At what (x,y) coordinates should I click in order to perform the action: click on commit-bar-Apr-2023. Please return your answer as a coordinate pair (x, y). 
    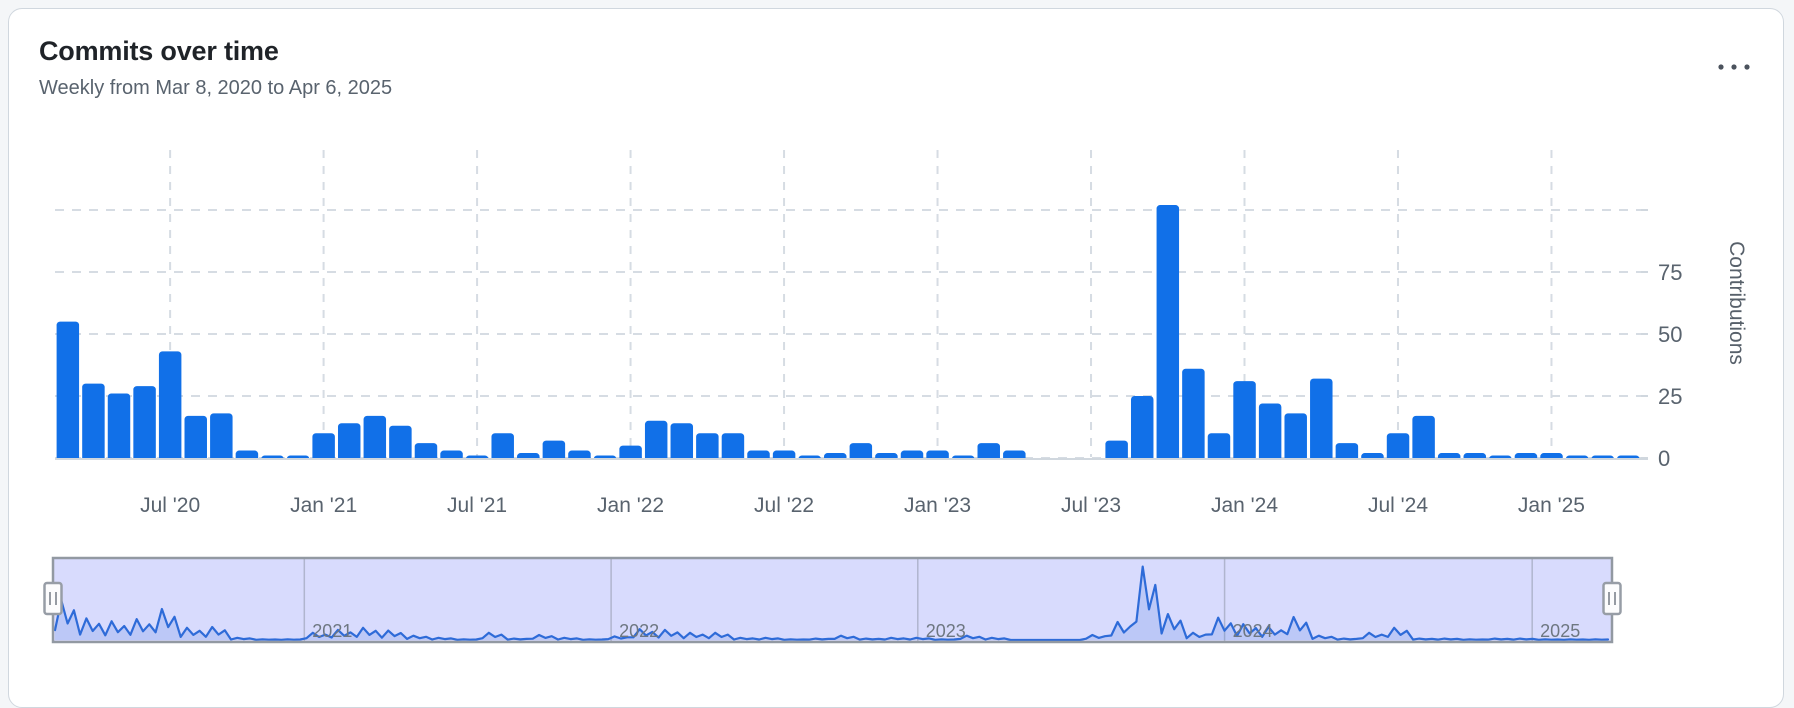
    Looking at the image, I should click on (1014, 457).